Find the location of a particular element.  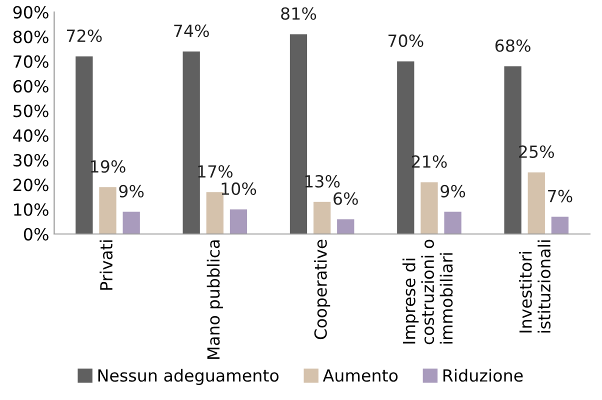

y-tick-label: 70% is located at coordinates (31, 61).